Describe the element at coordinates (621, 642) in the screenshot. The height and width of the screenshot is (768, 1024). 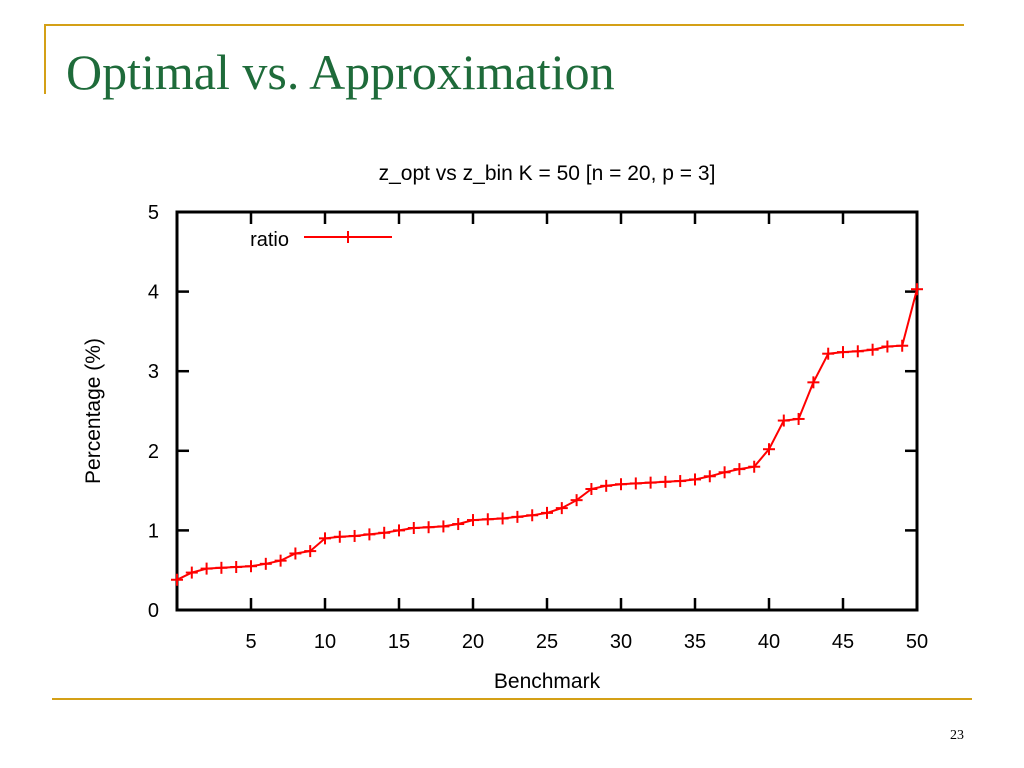
I see `x-tick-label: 30` at that location.